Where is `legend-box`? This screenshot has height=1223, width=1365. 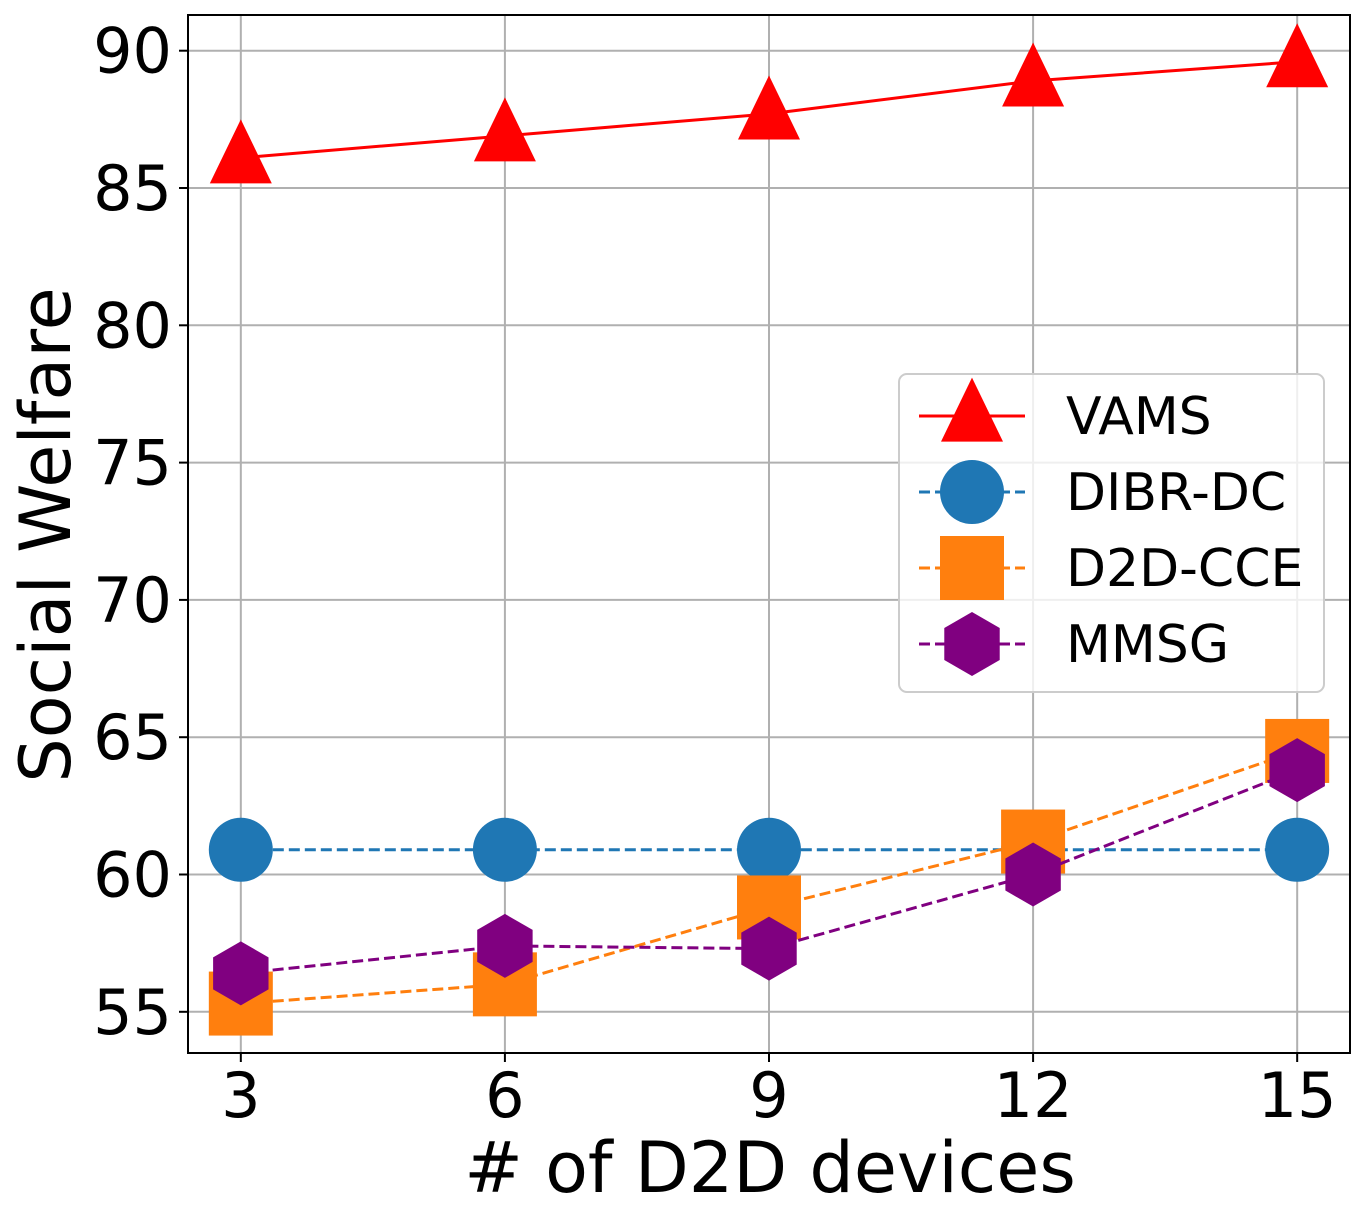 legend-box is located at coordinates (1111, 533).